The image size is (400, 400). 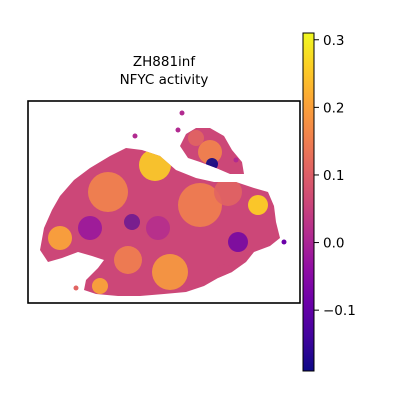 What do you see at coordinates (333, 244) in the screenshot?
I see `colorbar-tick-label: 0.0` at bounding box center [333, 244].